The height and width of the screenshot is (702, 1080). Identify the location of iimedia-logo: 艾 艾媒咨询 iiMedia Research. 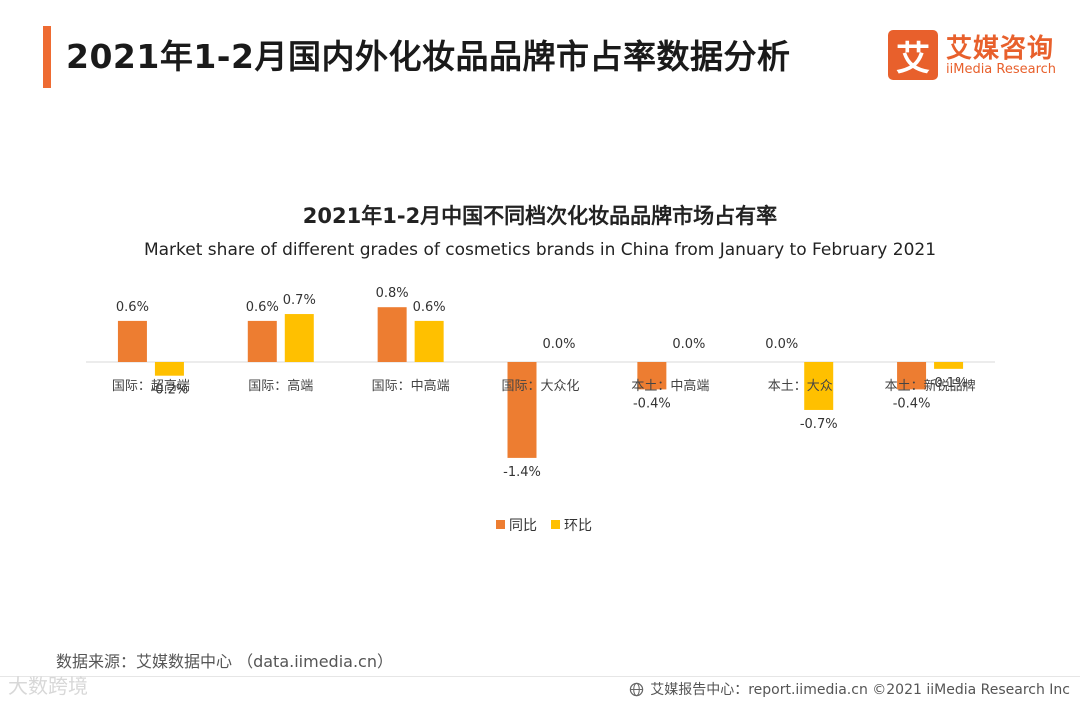
(975, 56).